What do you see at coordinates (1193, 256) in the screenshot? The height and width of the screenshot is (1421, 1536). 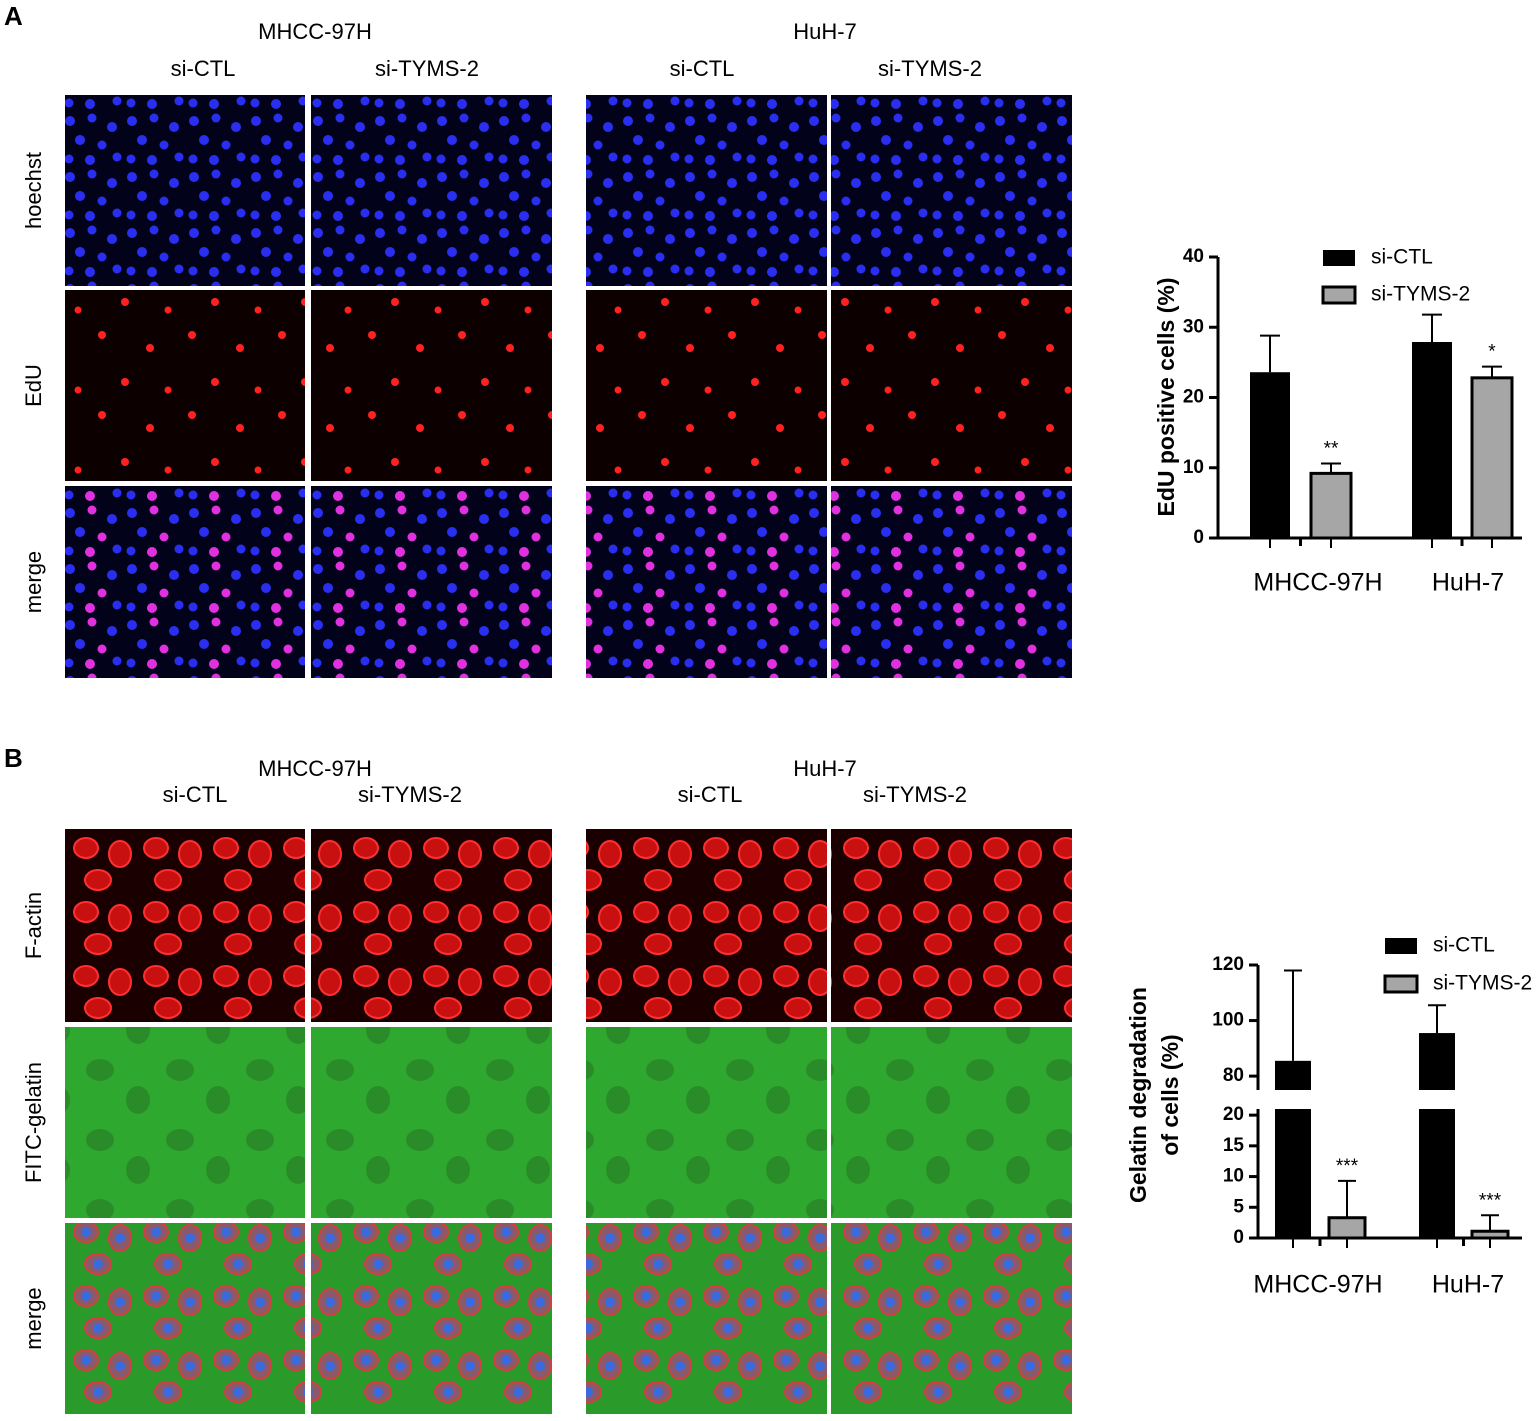 I see `y-tick-label: 40` at bounding box center [1193, 256].